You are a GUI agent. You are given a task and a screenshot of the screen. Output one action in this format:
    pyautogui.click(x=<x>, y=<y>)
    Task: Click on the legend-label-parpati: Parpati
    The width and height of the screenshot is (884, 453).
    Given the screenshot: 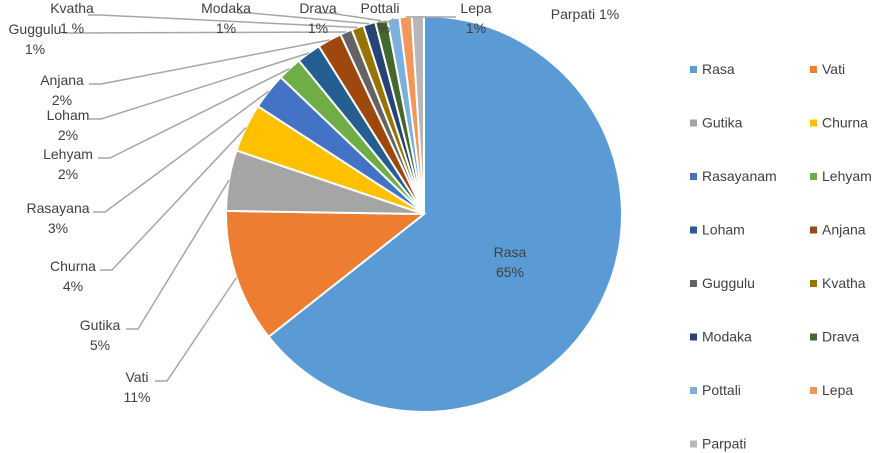 What is the action you would take?
    pyautogui.click(x=724, y=444)
    